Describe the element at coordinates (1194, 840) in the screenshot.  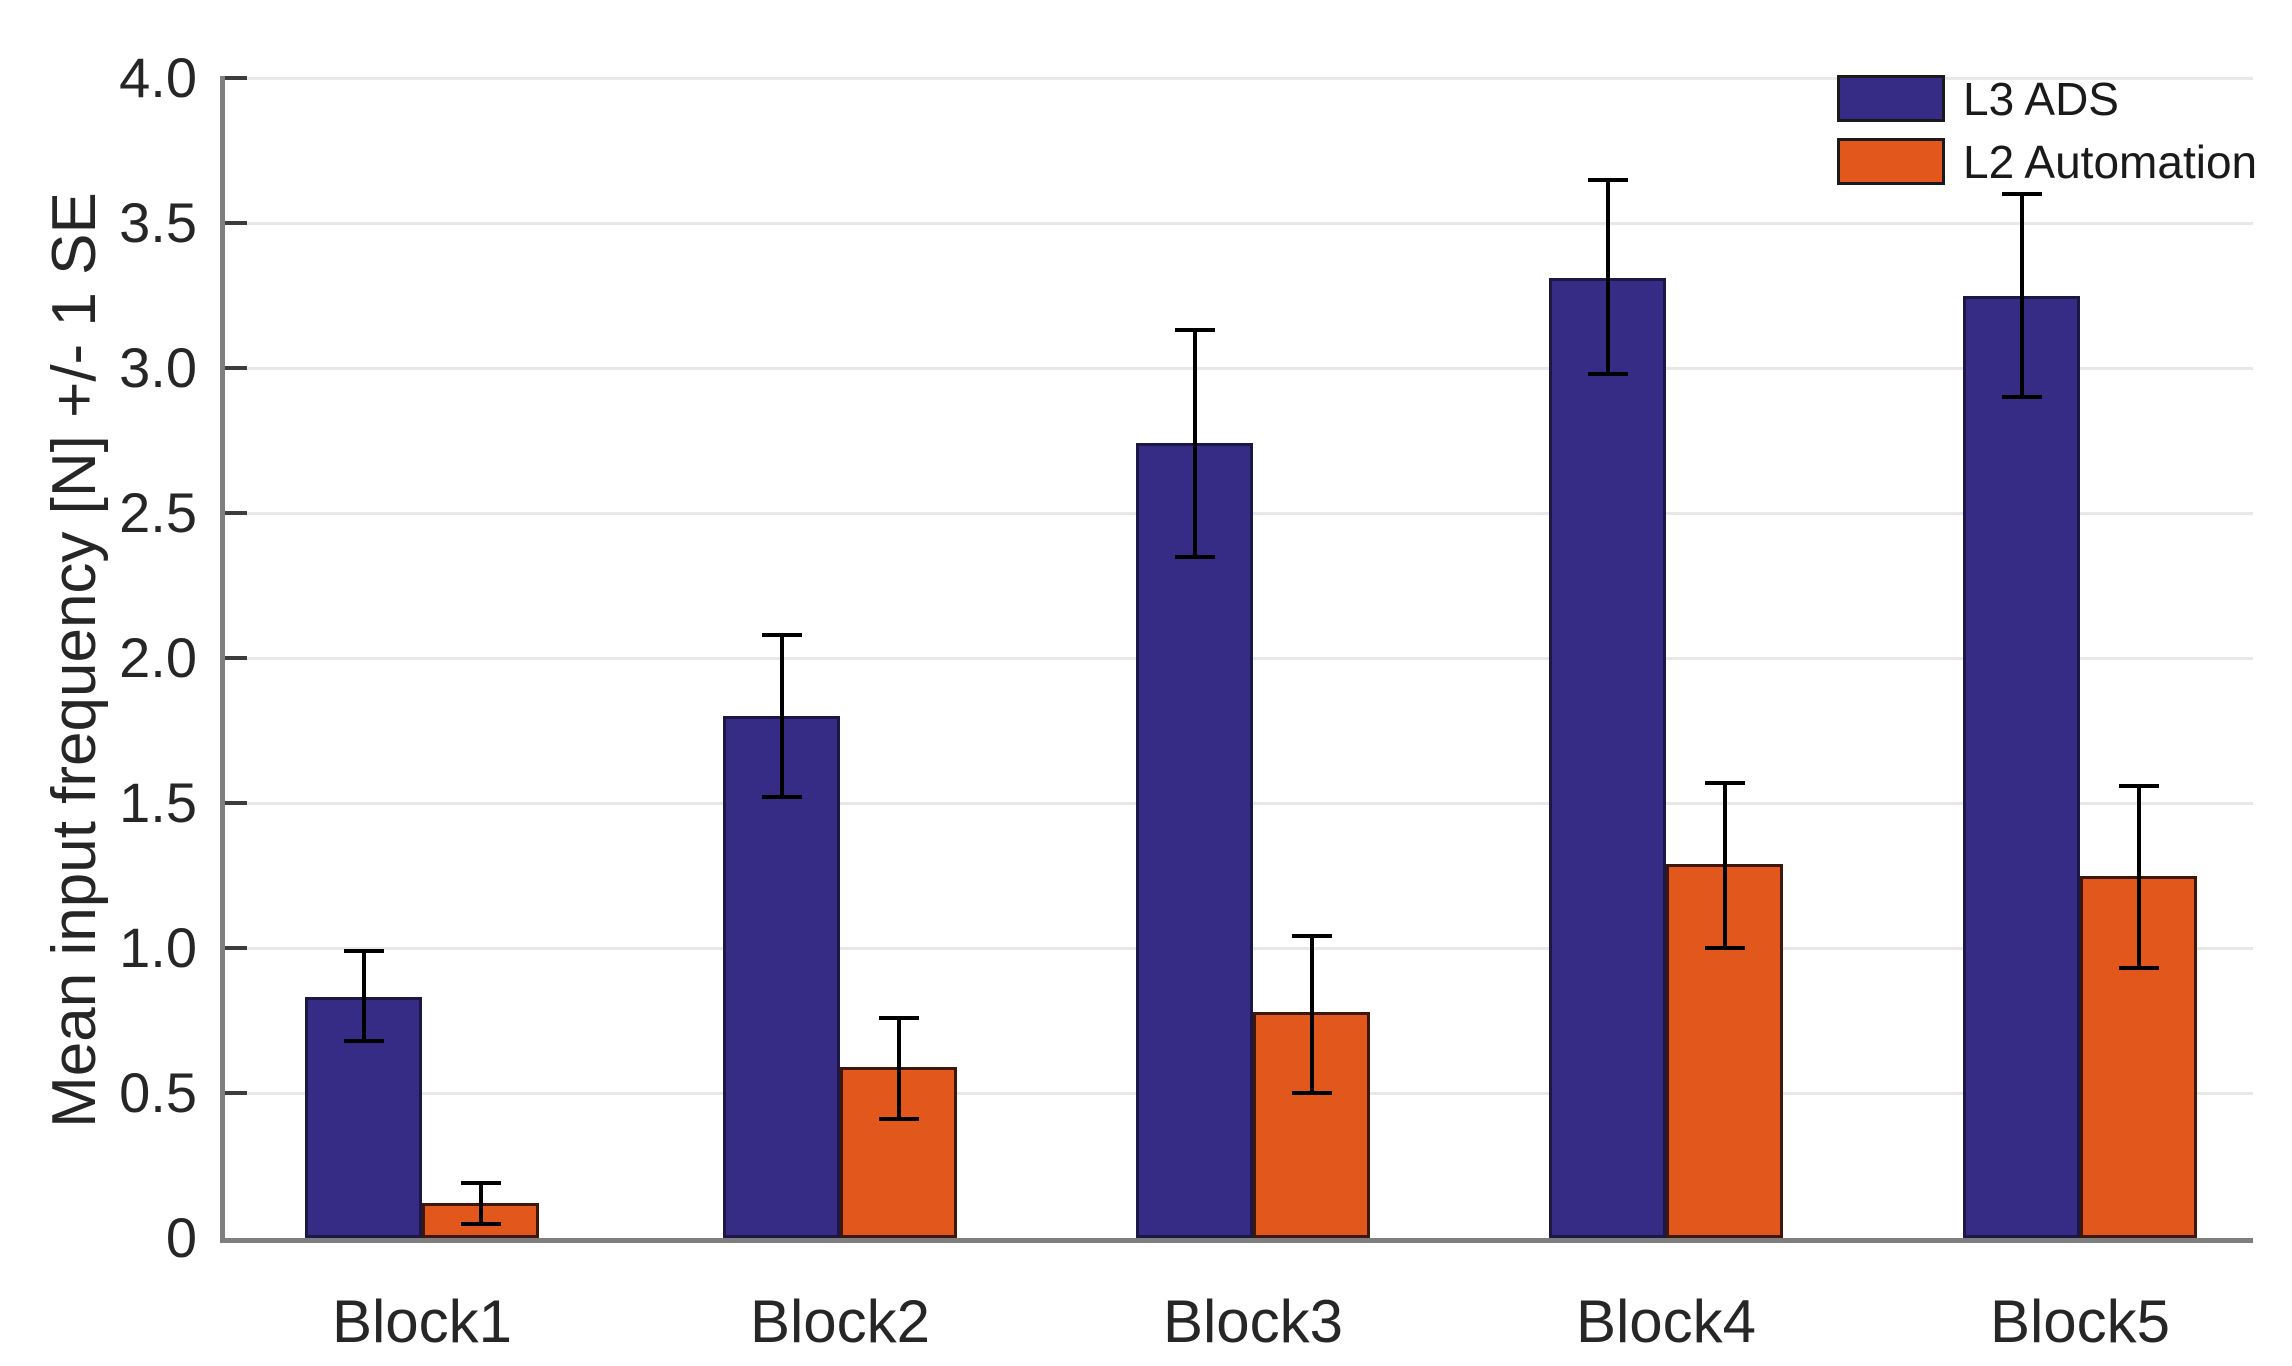
I see `bar-l3-ads-block3` at that location.